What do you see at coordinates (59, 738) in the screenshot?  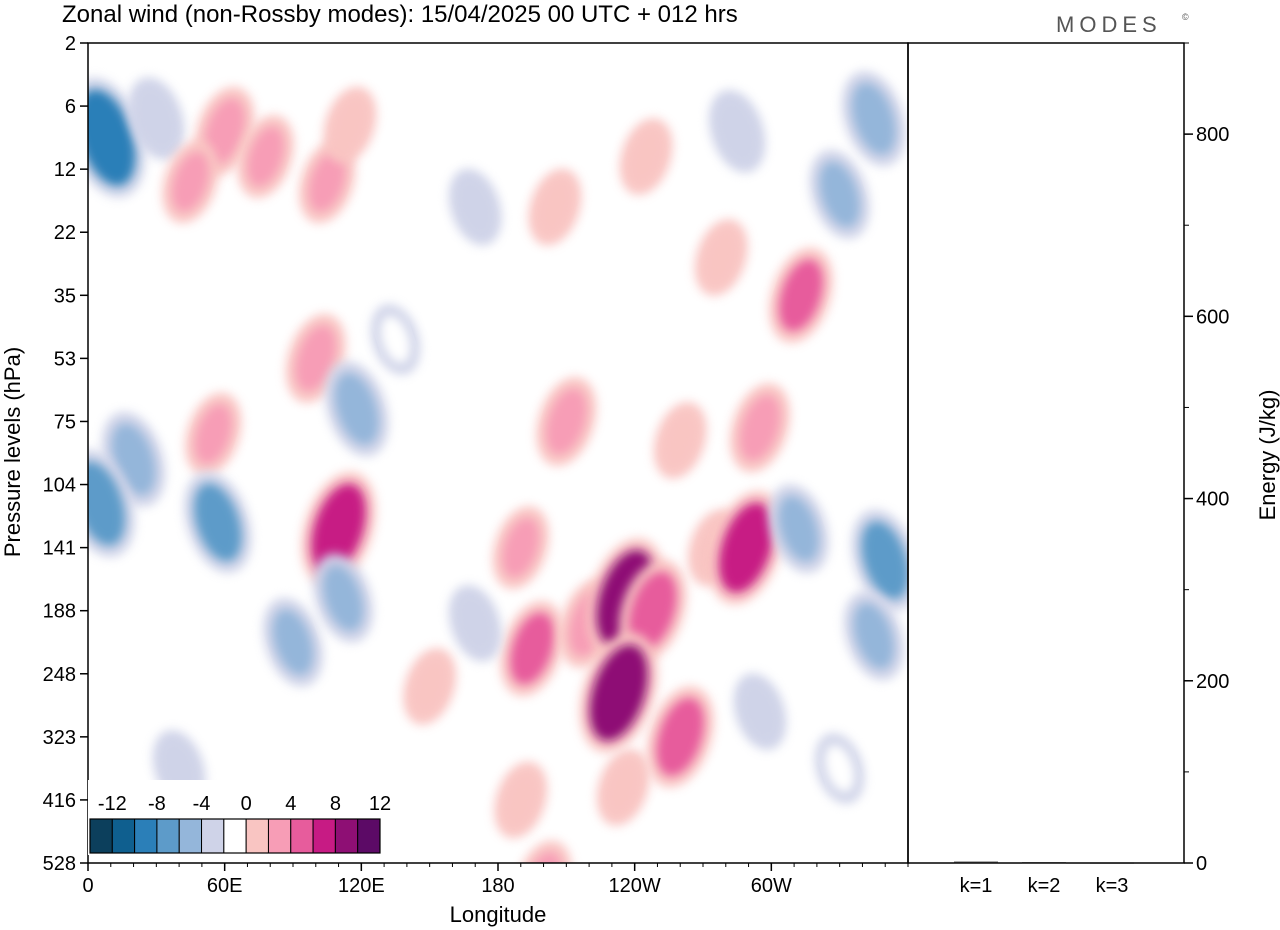 I see `y-tick-label-11: 323` at bounding box center [59, 738].